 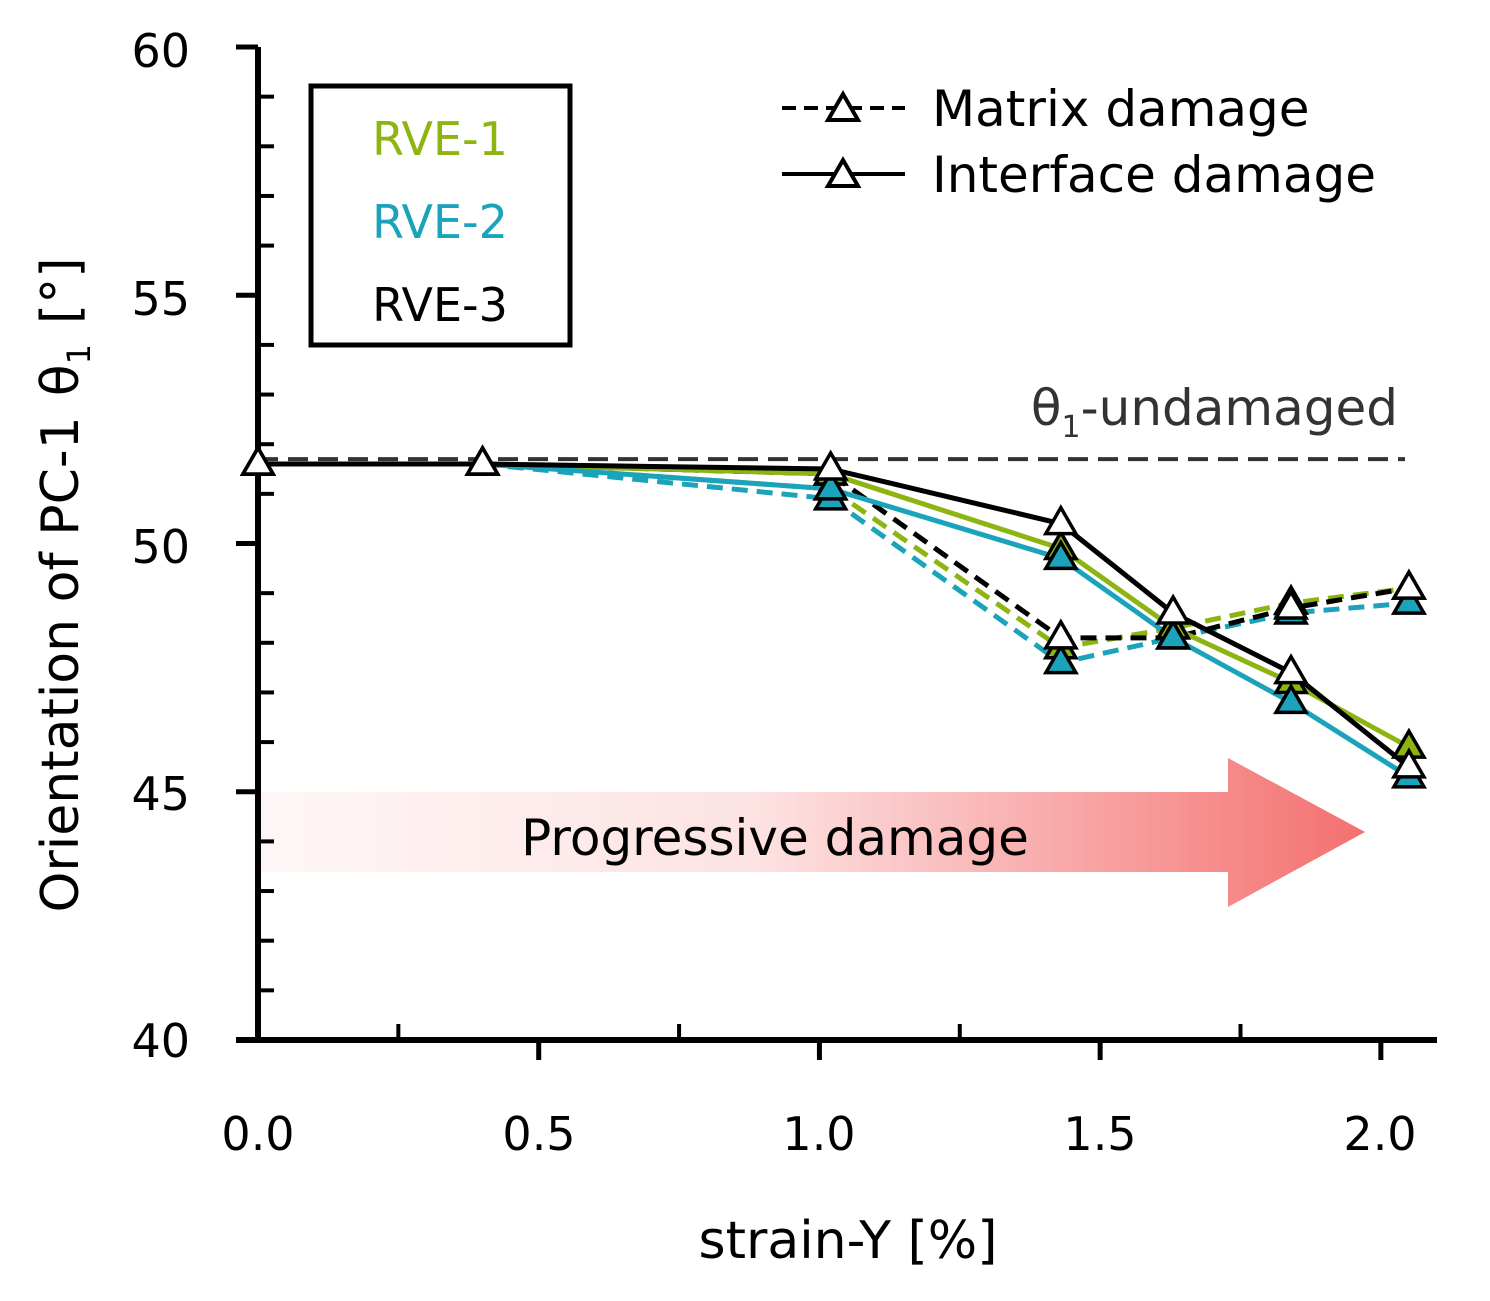 What do you see at coordinates (1214, 412) in the screenshot?
I see `undamaged-reference-label: θ1-undamaged` at bounding box center [1214, 412].